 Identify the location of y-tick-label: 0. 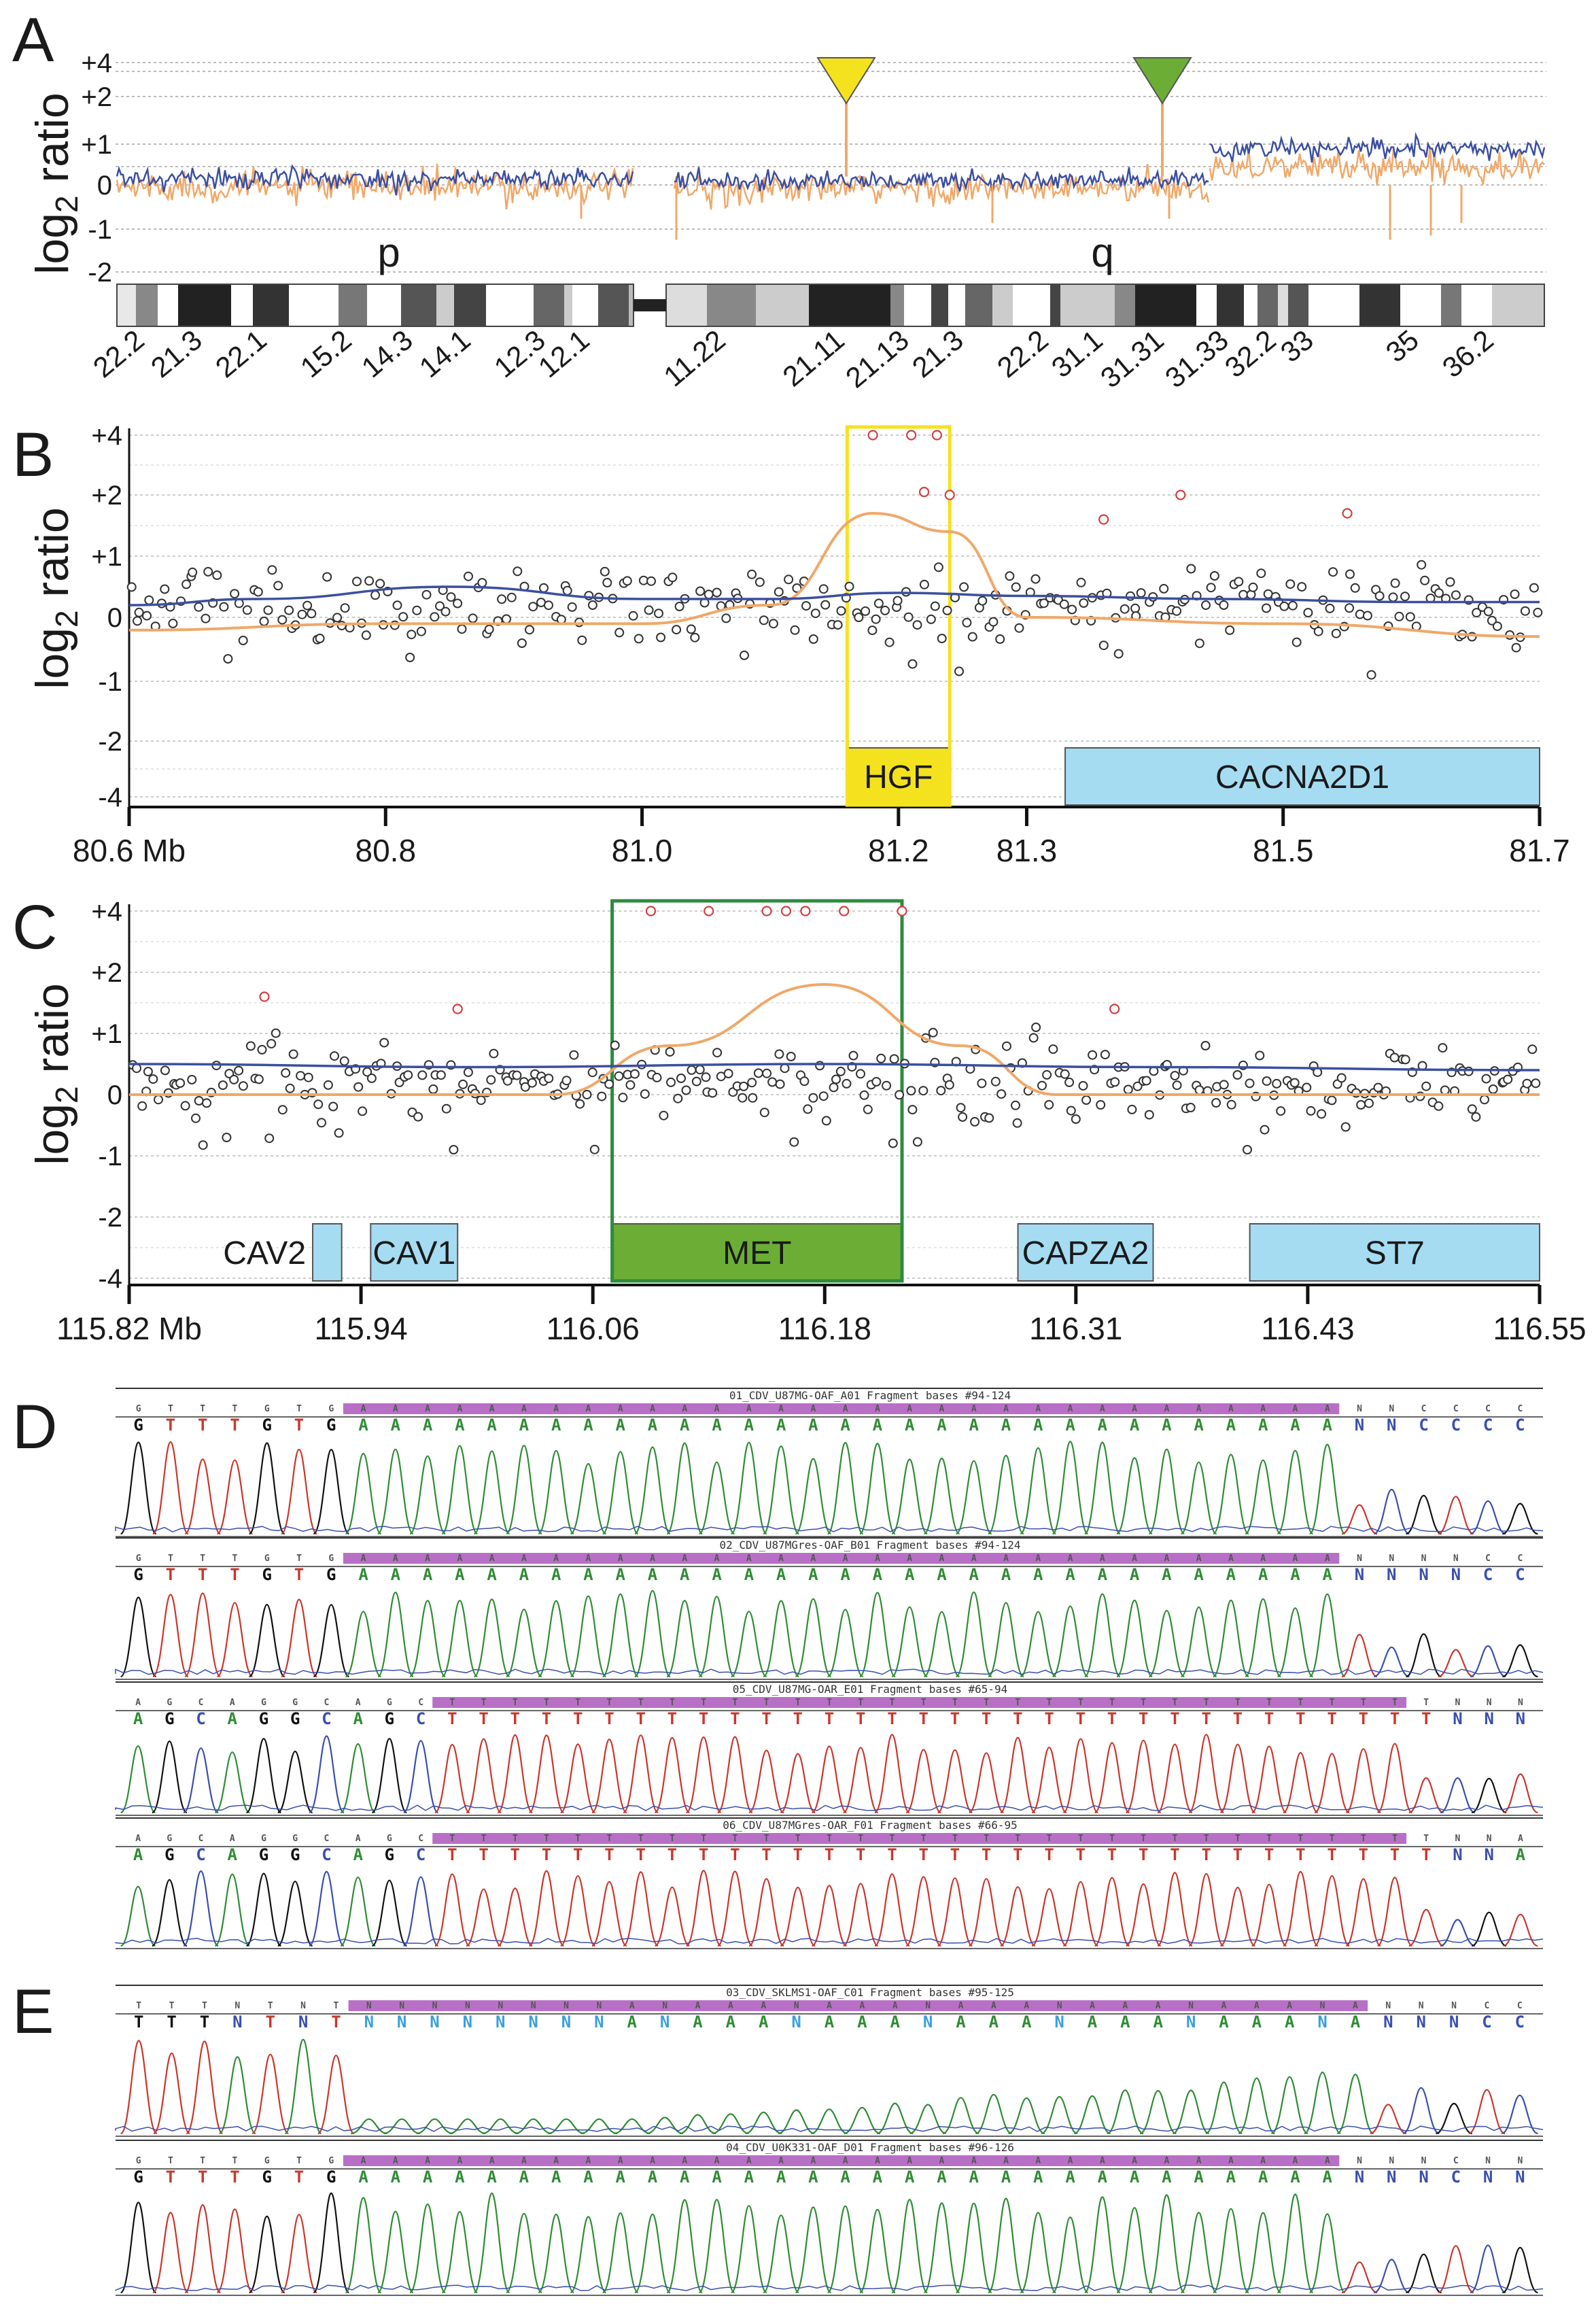
(104, 186).